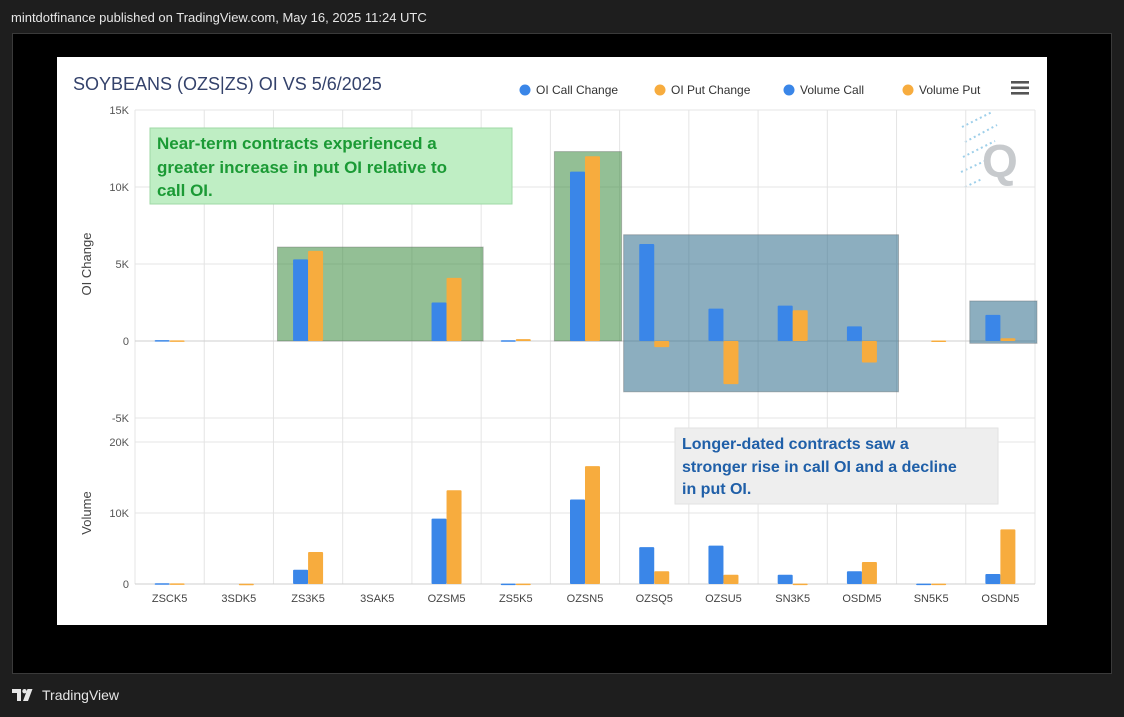 This screenshot has height=717, width=1124. I want to click on annotation-near-term-line-2: greater increase in put OI relative to, so click(302, 167).